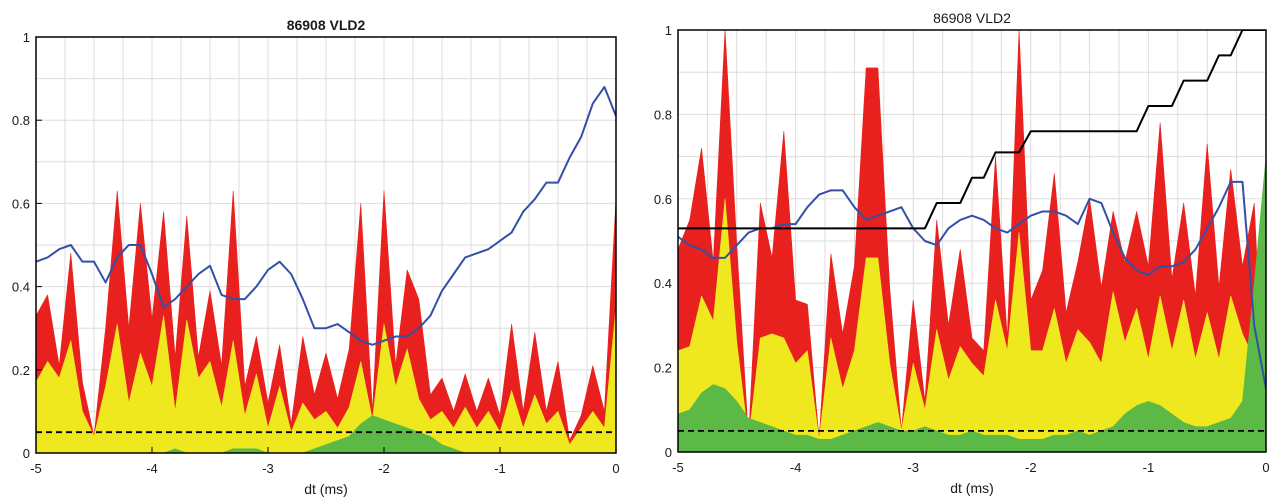 The width and height of the screenshot is (1282, 504). What do you see at coordinates (326, 434) in the screenshot?
I see `green-area` at bounding box center [326, 434].